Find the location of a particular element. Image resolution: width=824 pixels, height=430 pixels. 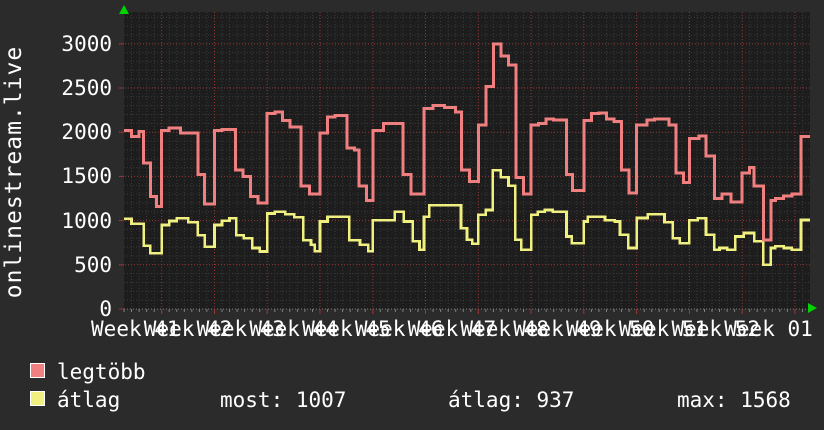

stat-most-label: most: is located at coordinates (252, 400).